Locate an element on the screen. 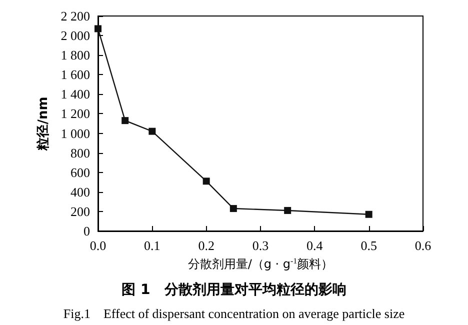 This screenshot has height=325, width=468. y-tick-label: 0 is located at coordinates (87, 231).